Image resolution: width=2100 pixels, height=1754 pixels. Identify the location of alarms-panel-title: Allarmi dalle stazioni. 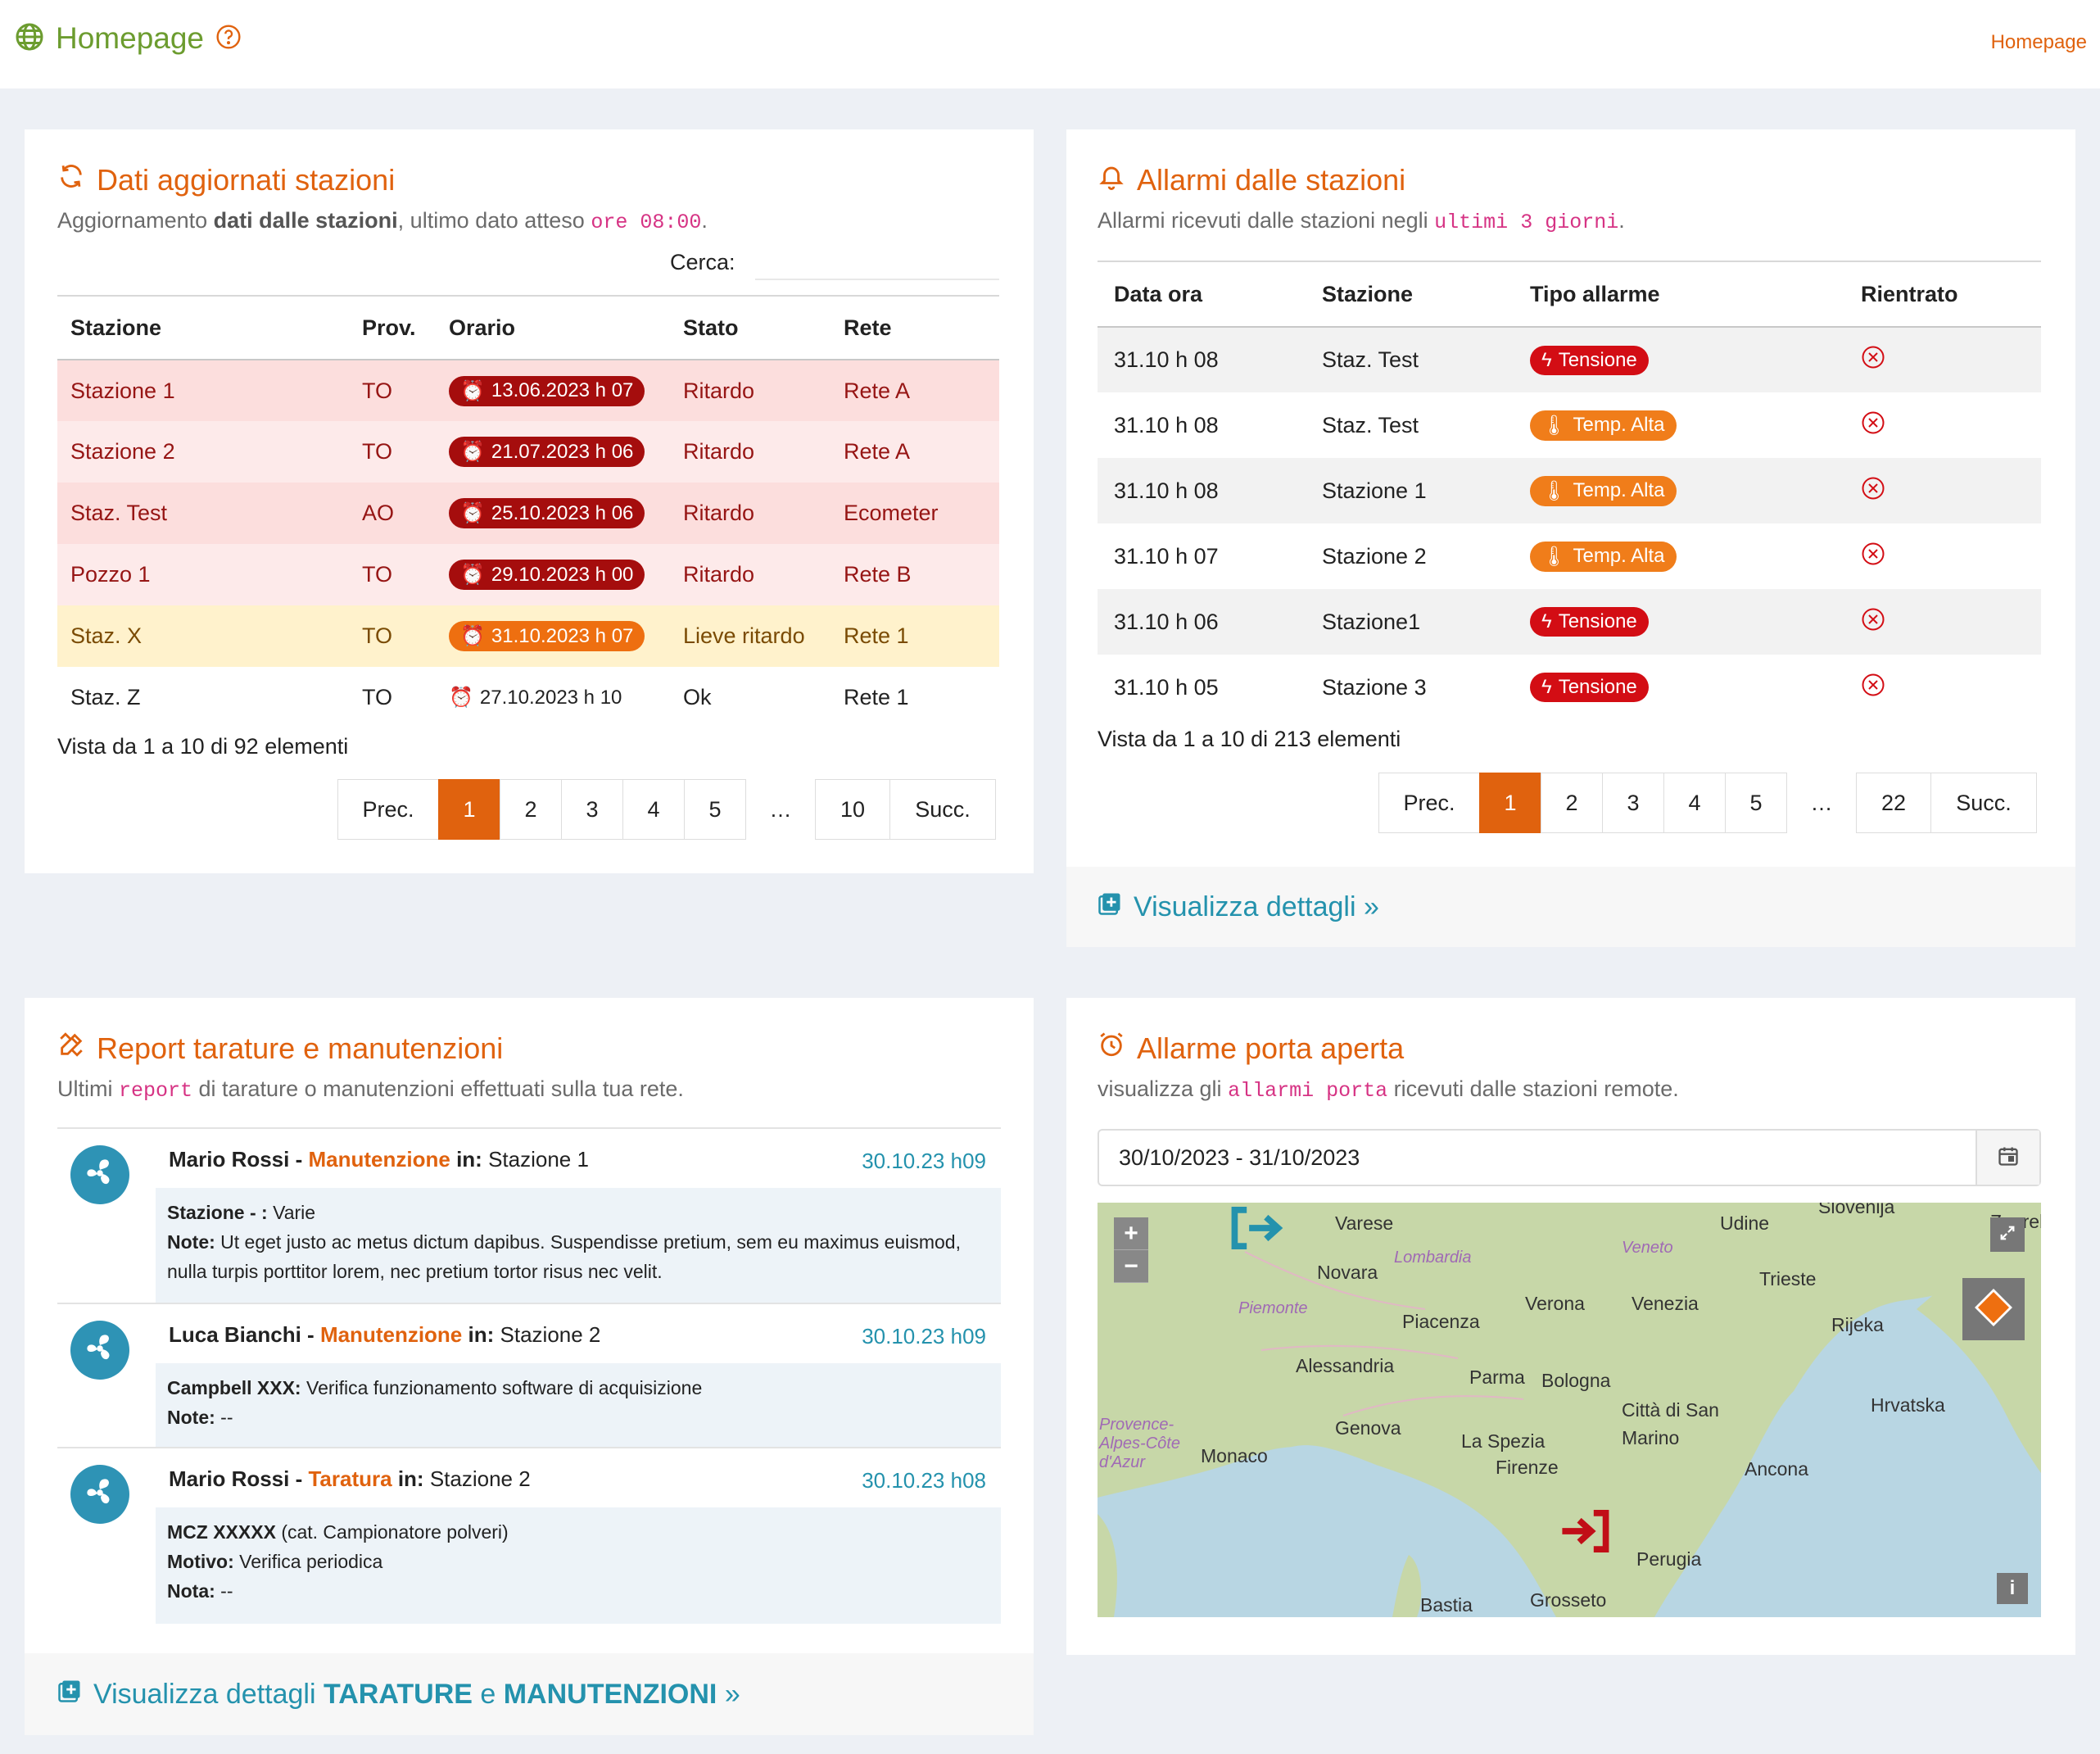
(1251, 179).